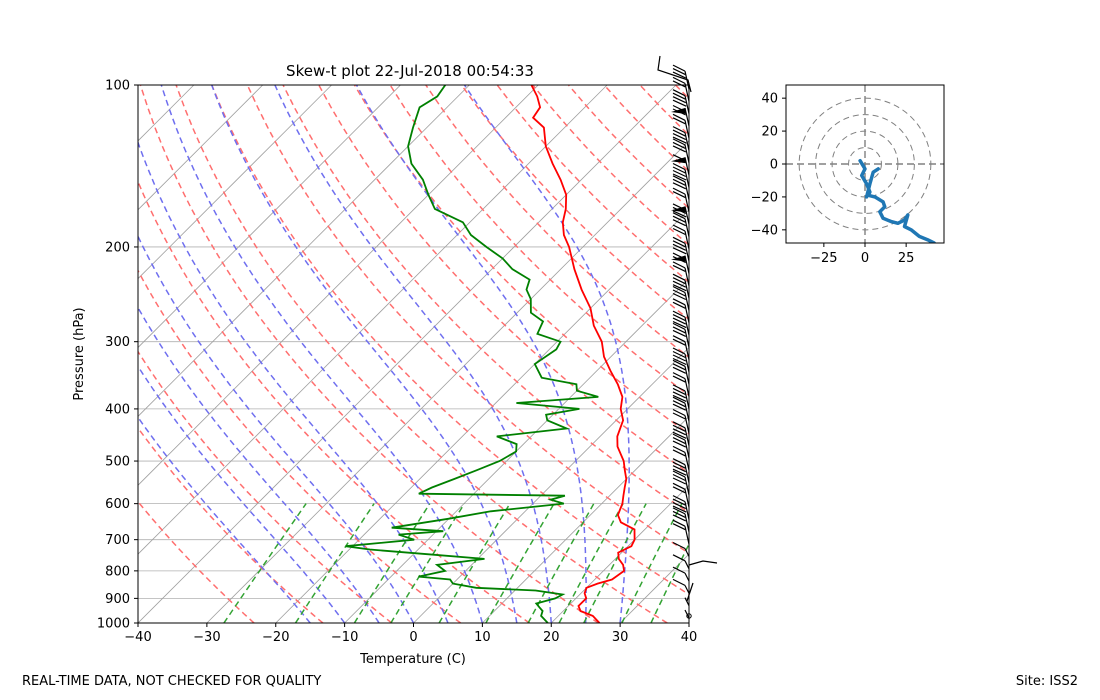 This screenshot has width=1100, height=700. Describe the element at coordinates (1046, 681) in the screenshot. I see `site-label: Site: ISS2` at that location.